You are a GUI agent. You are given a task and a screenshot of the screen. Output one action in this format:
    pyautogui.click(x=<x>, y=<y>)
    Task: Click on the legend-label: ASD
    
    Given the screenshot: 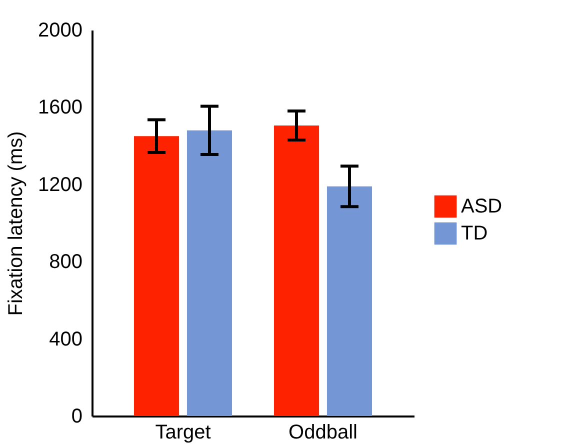 What is the action you would take?
    pyautogui.click(x=481, y=207)
    